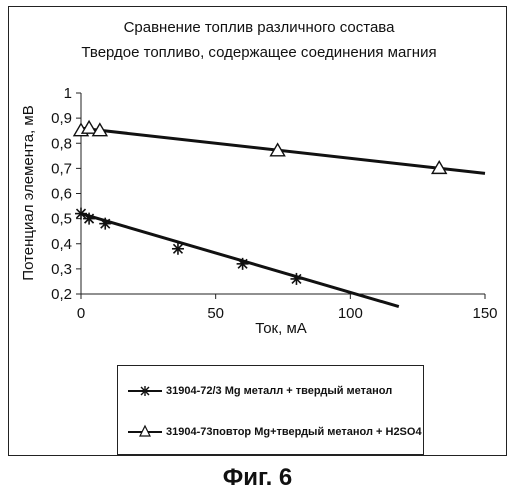  What do you see at coordinates (257, 478) in the screenshot?
I see `figure-caption: Фиг. 6` at bounding box center [257, 478].